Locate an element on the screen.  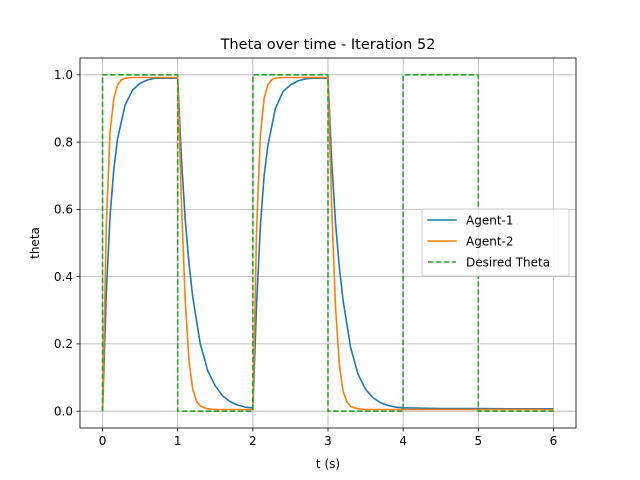
y-tick-label: 0.6 is located at coordinates (63, 210).